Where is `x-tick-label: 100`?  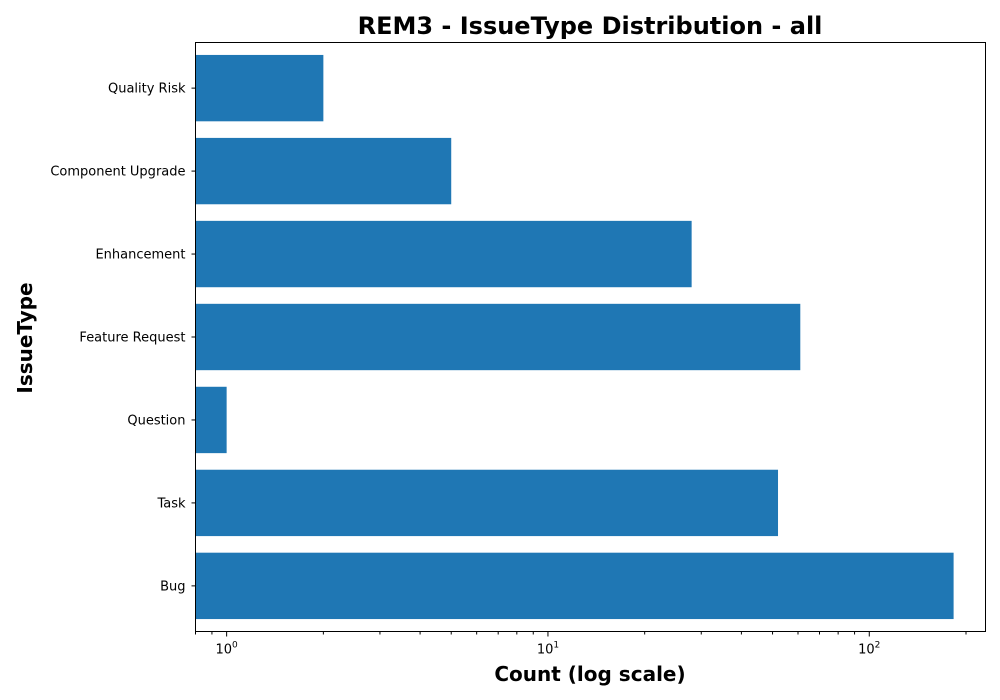 x-tick-label: 100 is located at coordinates (226, 649).